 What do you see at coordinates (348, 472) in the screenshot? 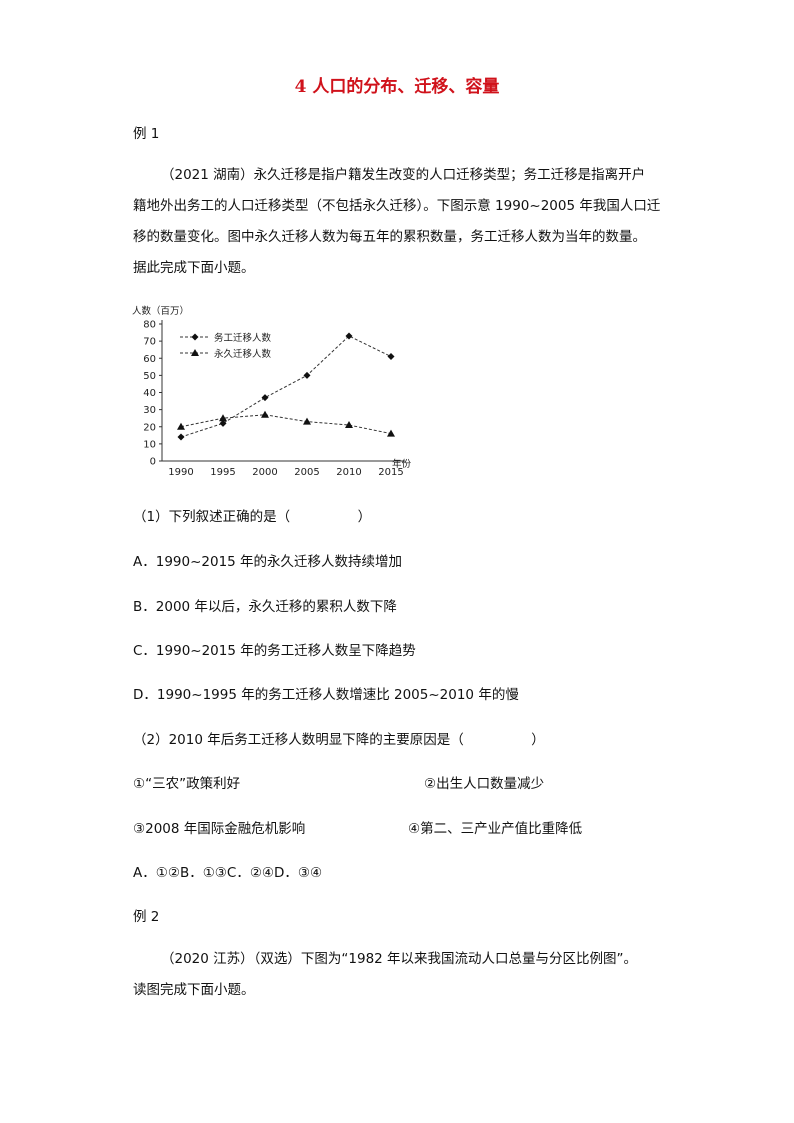
I see `x-tick-label: 2010` at bounding box center [348, 472].